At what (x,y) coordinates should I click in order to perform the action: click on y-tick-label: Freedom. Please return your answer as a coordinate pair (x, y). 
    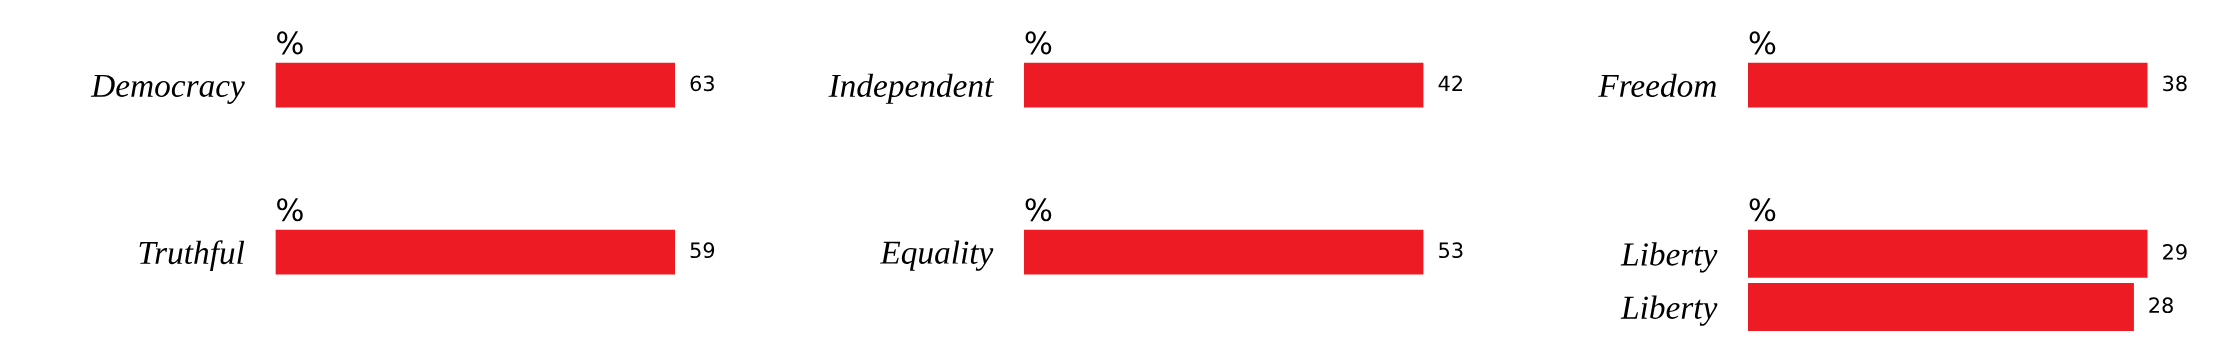
    Looking at the image, I should click on (1657, 85).